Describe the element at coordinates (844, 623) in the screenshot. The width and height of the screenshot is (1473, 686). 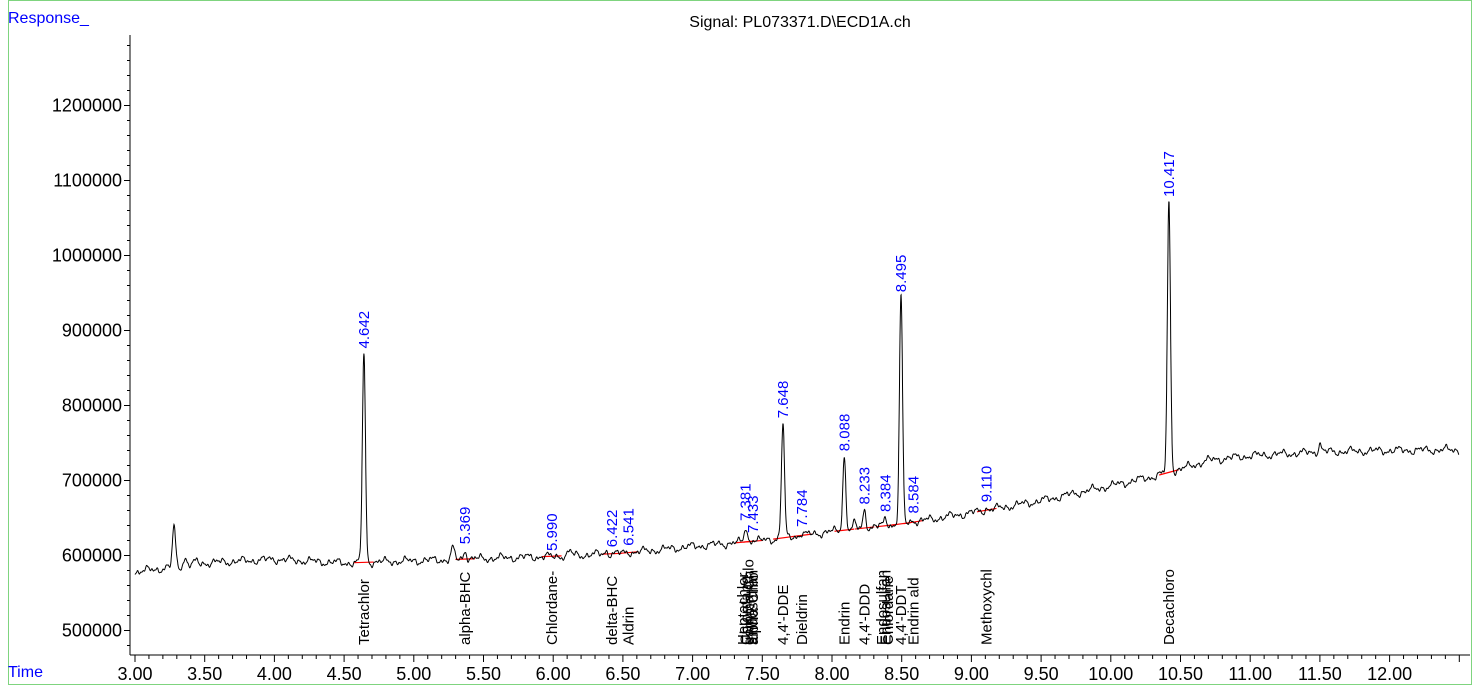
I see `compound-label: Endrin` at that location.